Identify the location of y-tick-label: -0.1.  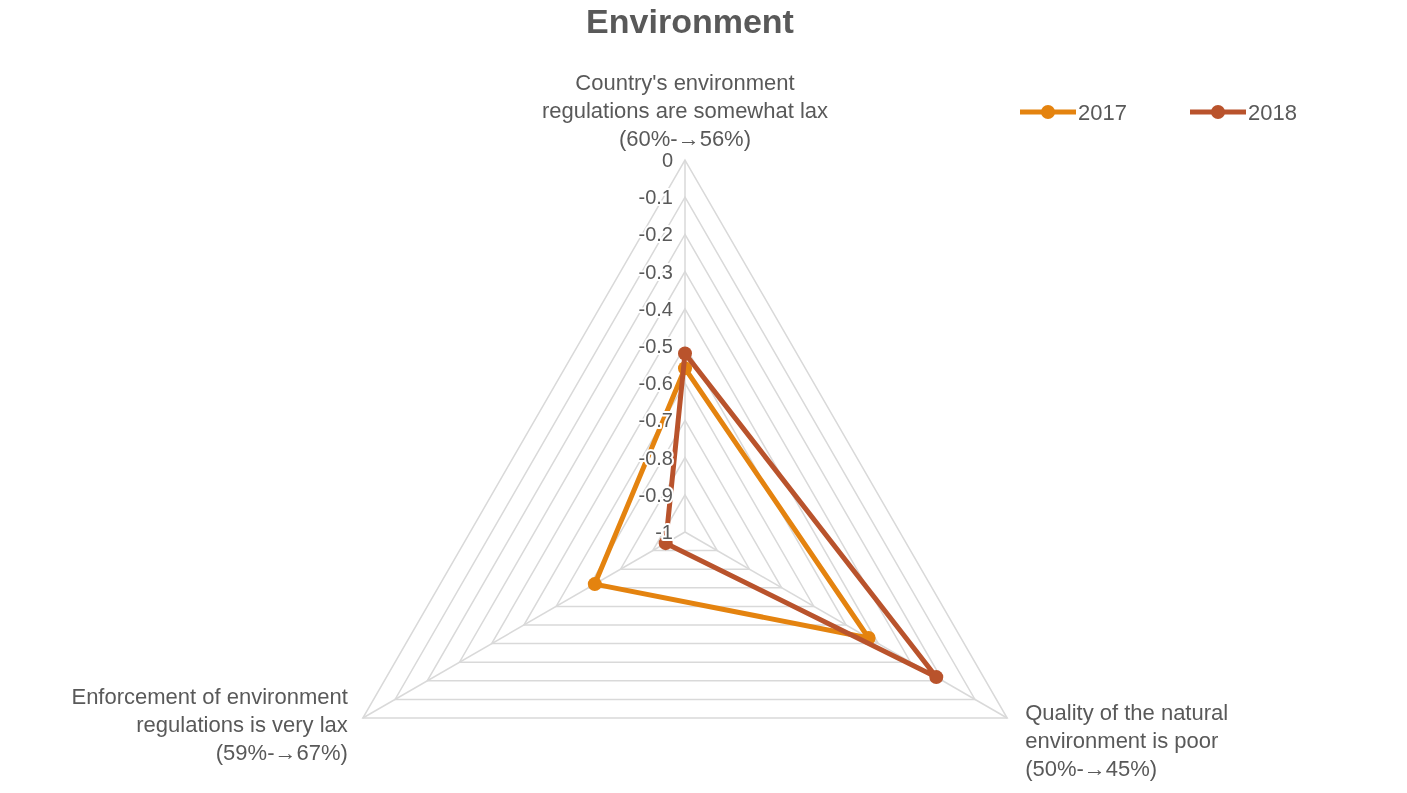
(655, 197).